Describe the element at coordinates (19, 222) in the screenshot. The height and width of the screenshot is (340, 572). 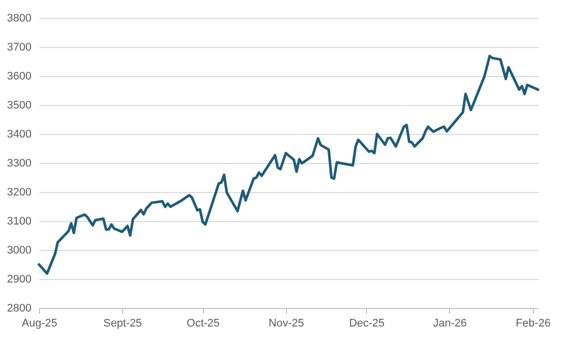
I see `y-tick-label: 3100` at that location.